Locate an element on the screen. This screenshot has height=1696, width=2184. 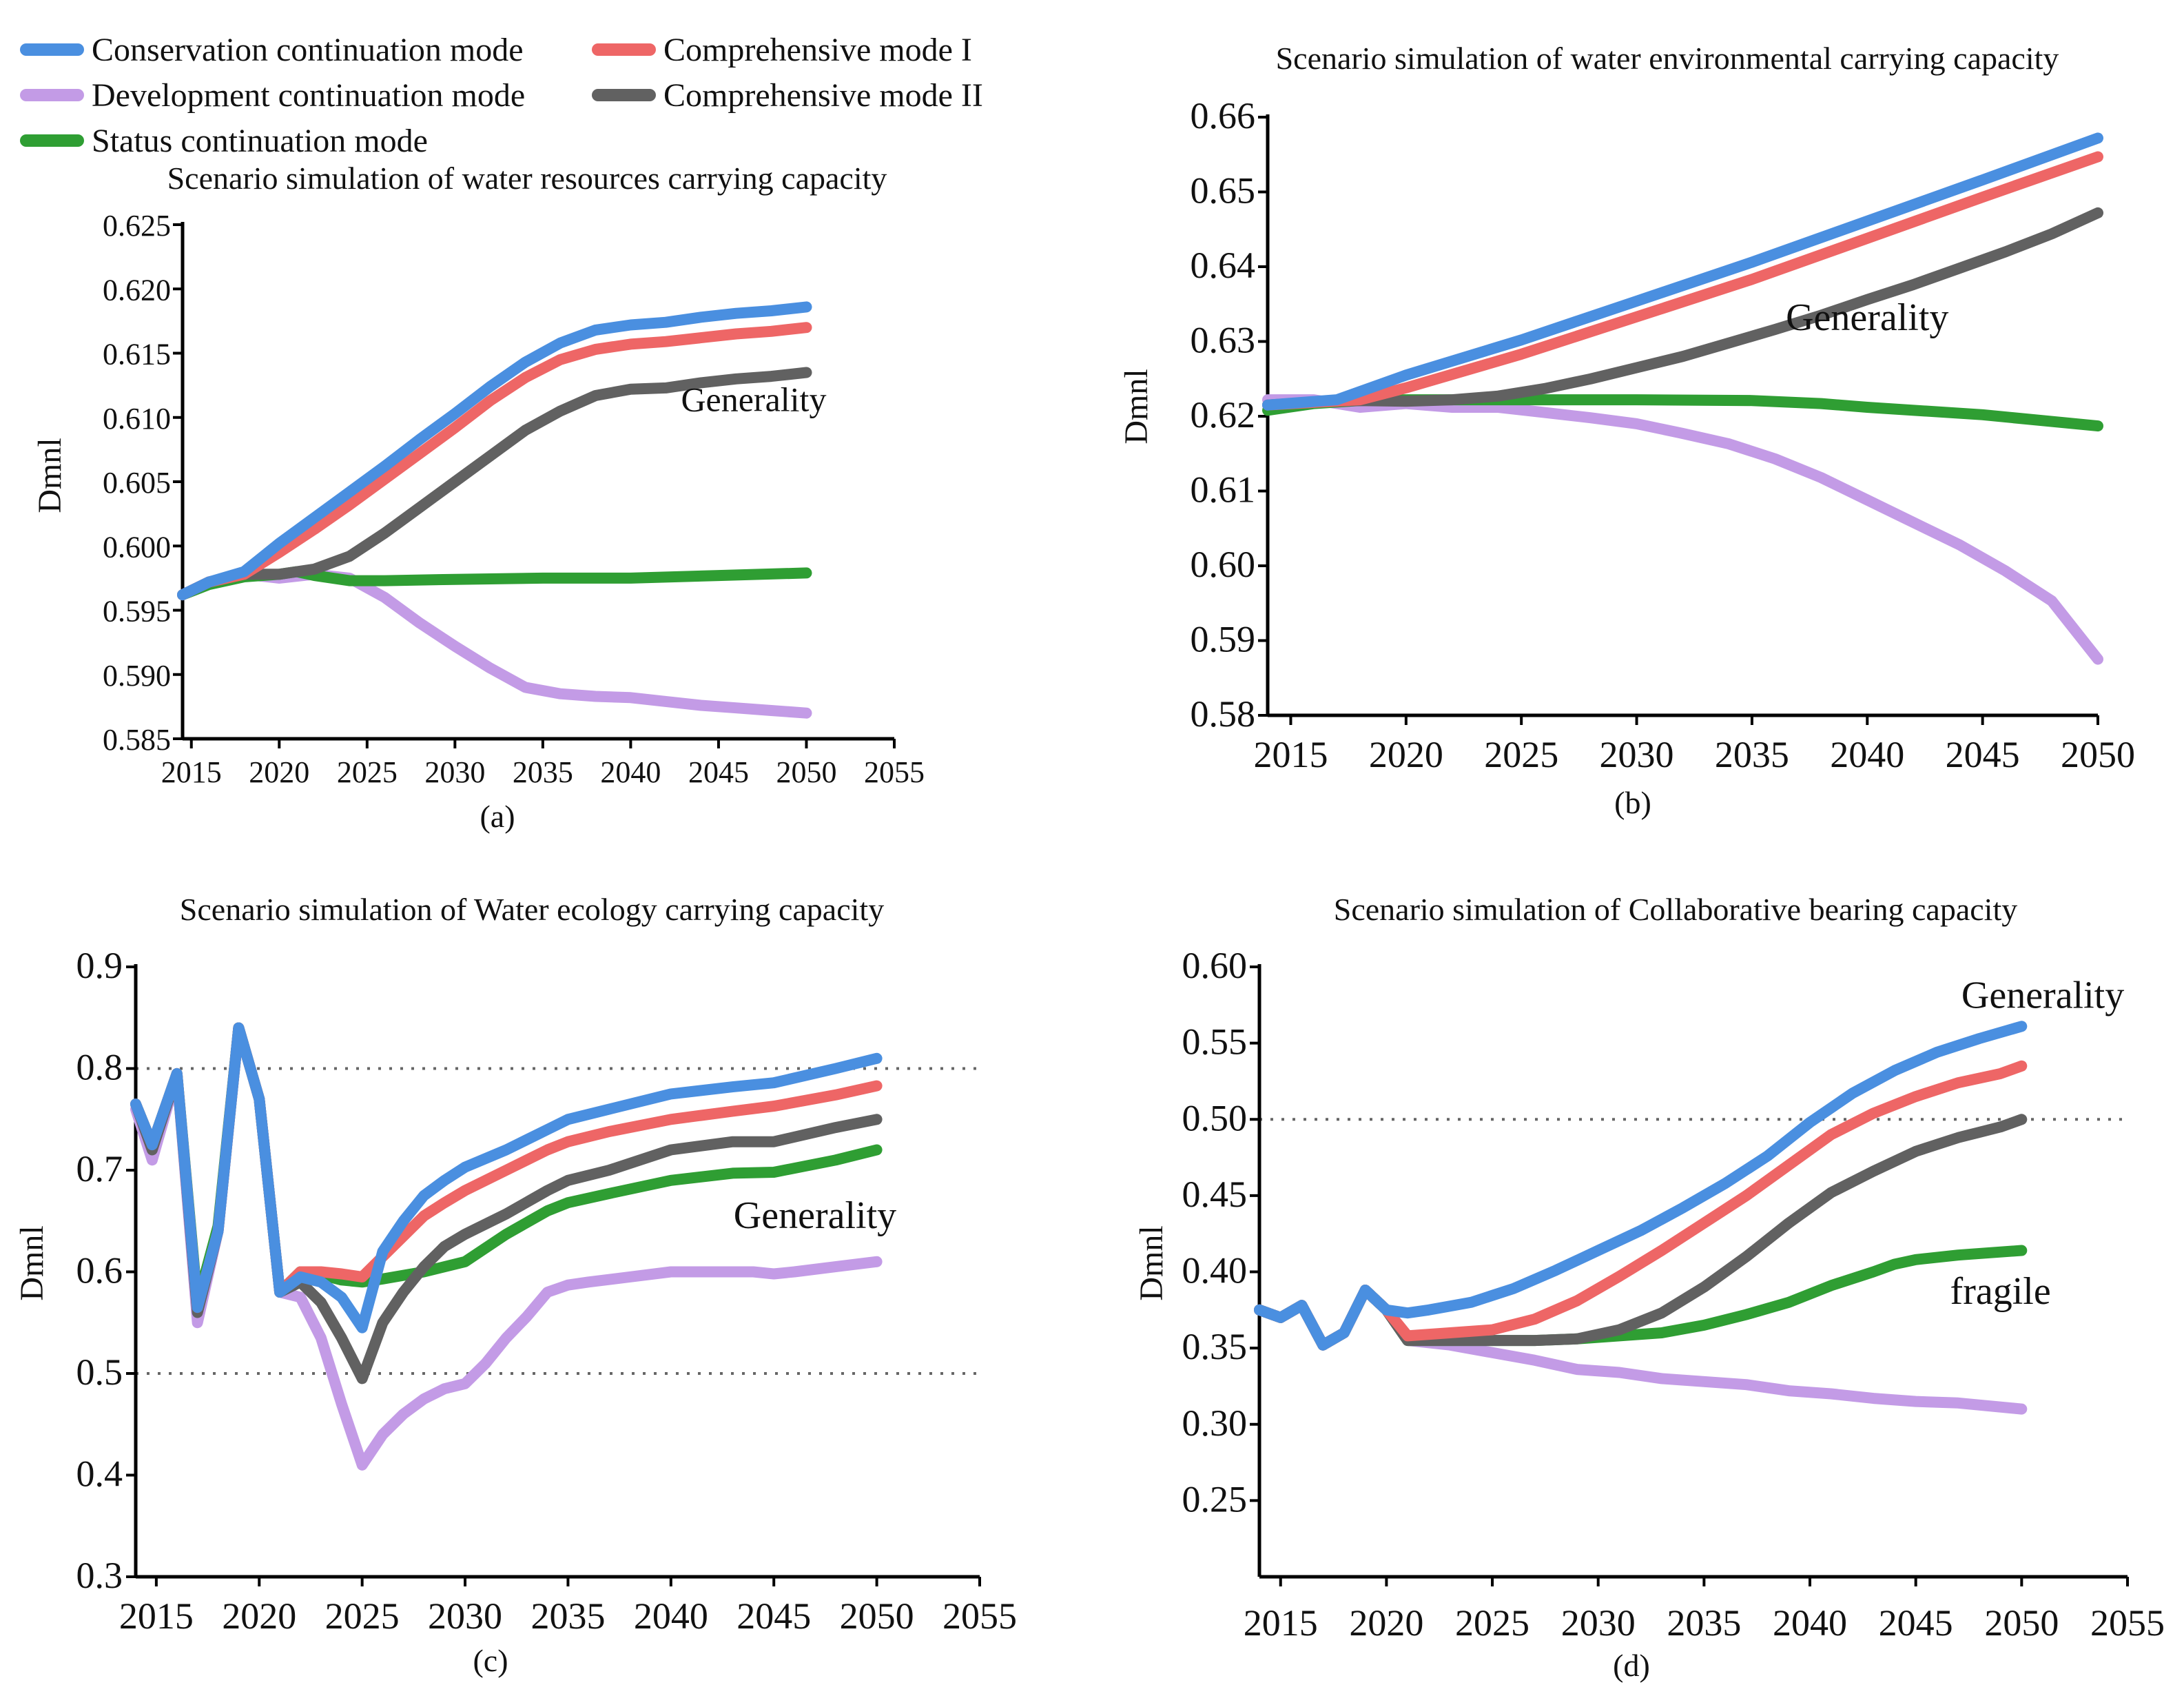
legend-item-status: Status continuation mode is located at coordinates (224, 141).